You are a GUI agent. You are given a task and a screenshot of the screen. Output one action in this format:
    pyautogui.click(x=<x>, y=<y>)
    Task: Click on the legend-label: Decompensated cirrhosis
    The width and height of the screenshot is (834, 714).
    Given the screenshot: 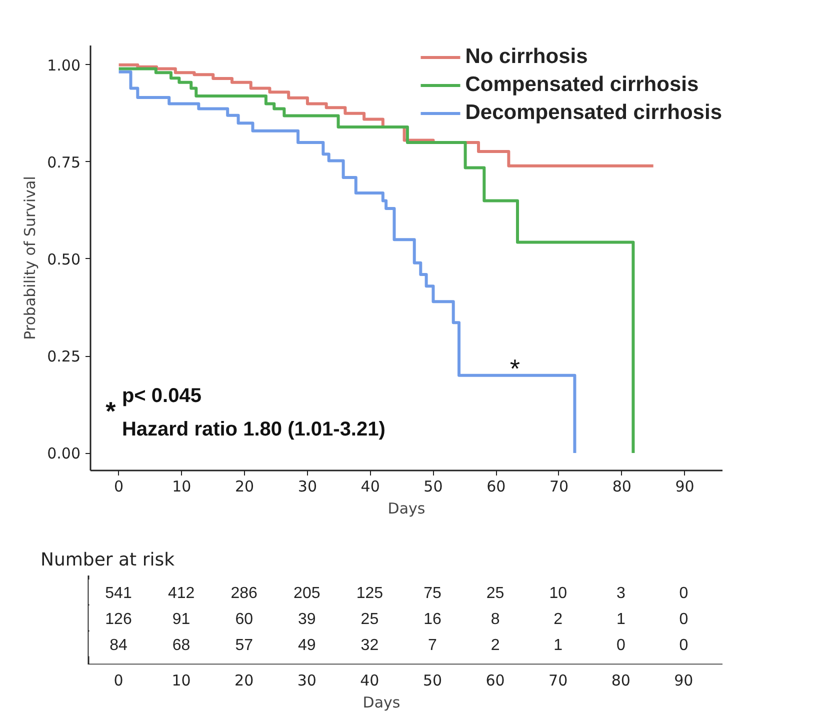 What is the action you would take?
    pyautogui.click(x=593, y=113)
    